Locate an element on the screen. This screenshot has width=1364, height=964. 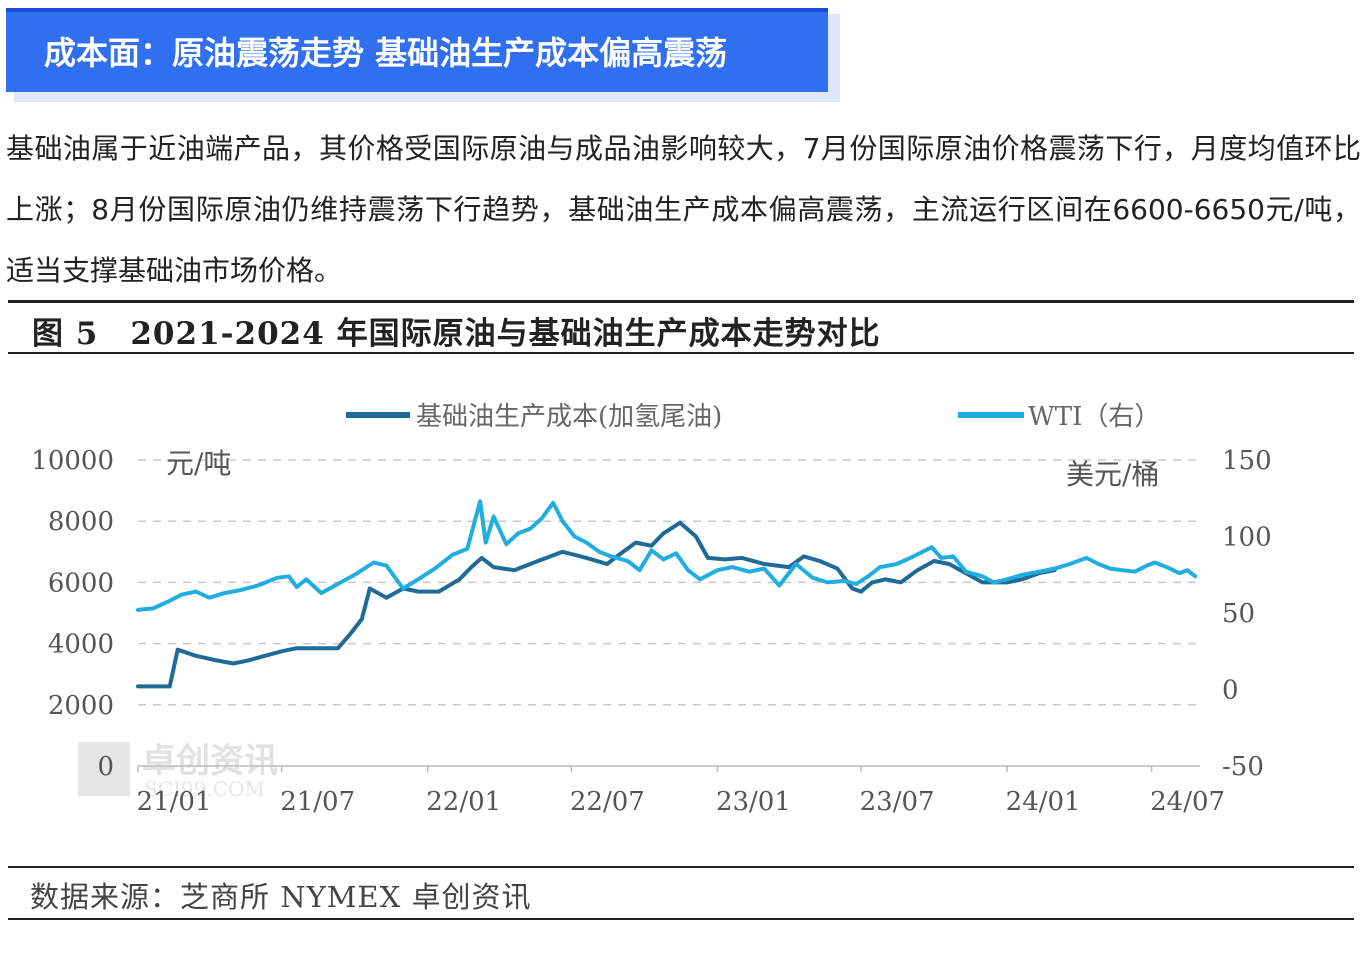
series-line-base-oil-cost is located at coordinates (596, 604).